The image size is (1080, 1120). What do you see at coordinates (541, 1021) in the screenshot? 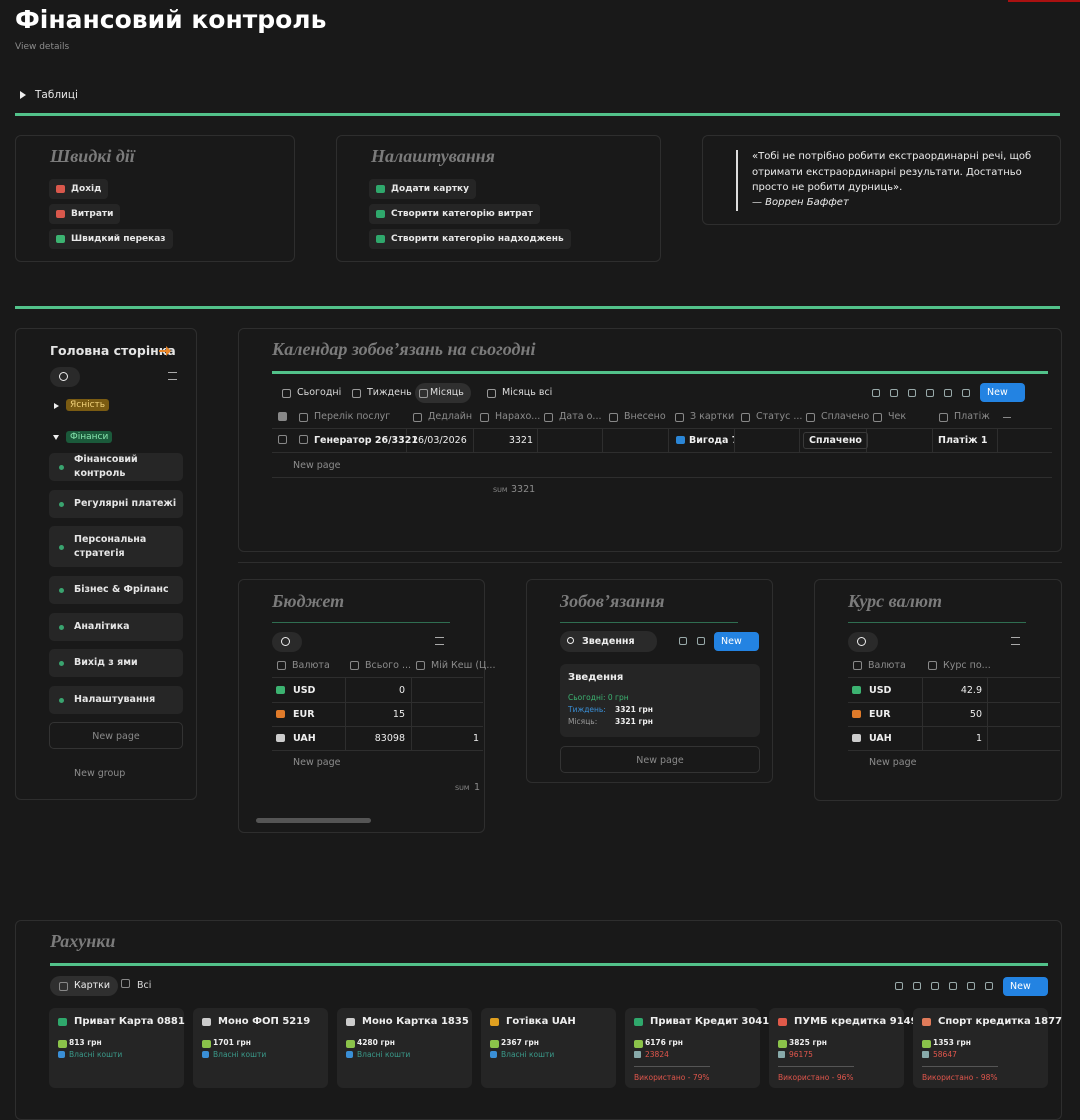
I see `card-name: Готівка UAH` at bounding box center [541, 1021].